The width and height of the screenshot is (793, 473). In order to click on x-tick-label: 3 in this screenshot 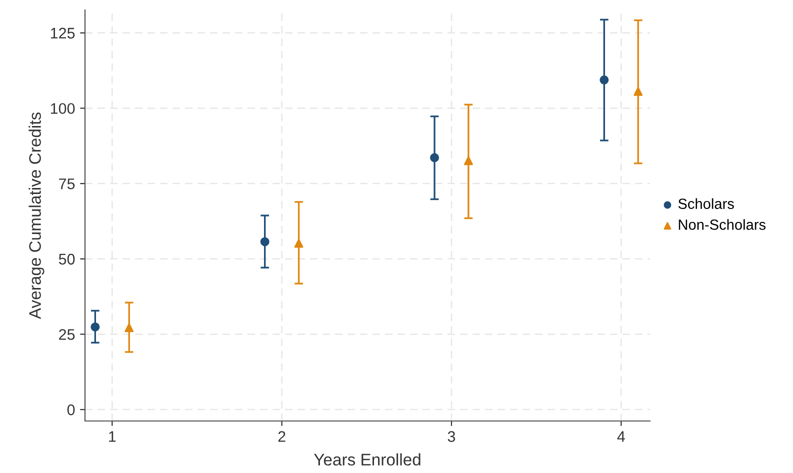, I will do `click(452, 436)`.